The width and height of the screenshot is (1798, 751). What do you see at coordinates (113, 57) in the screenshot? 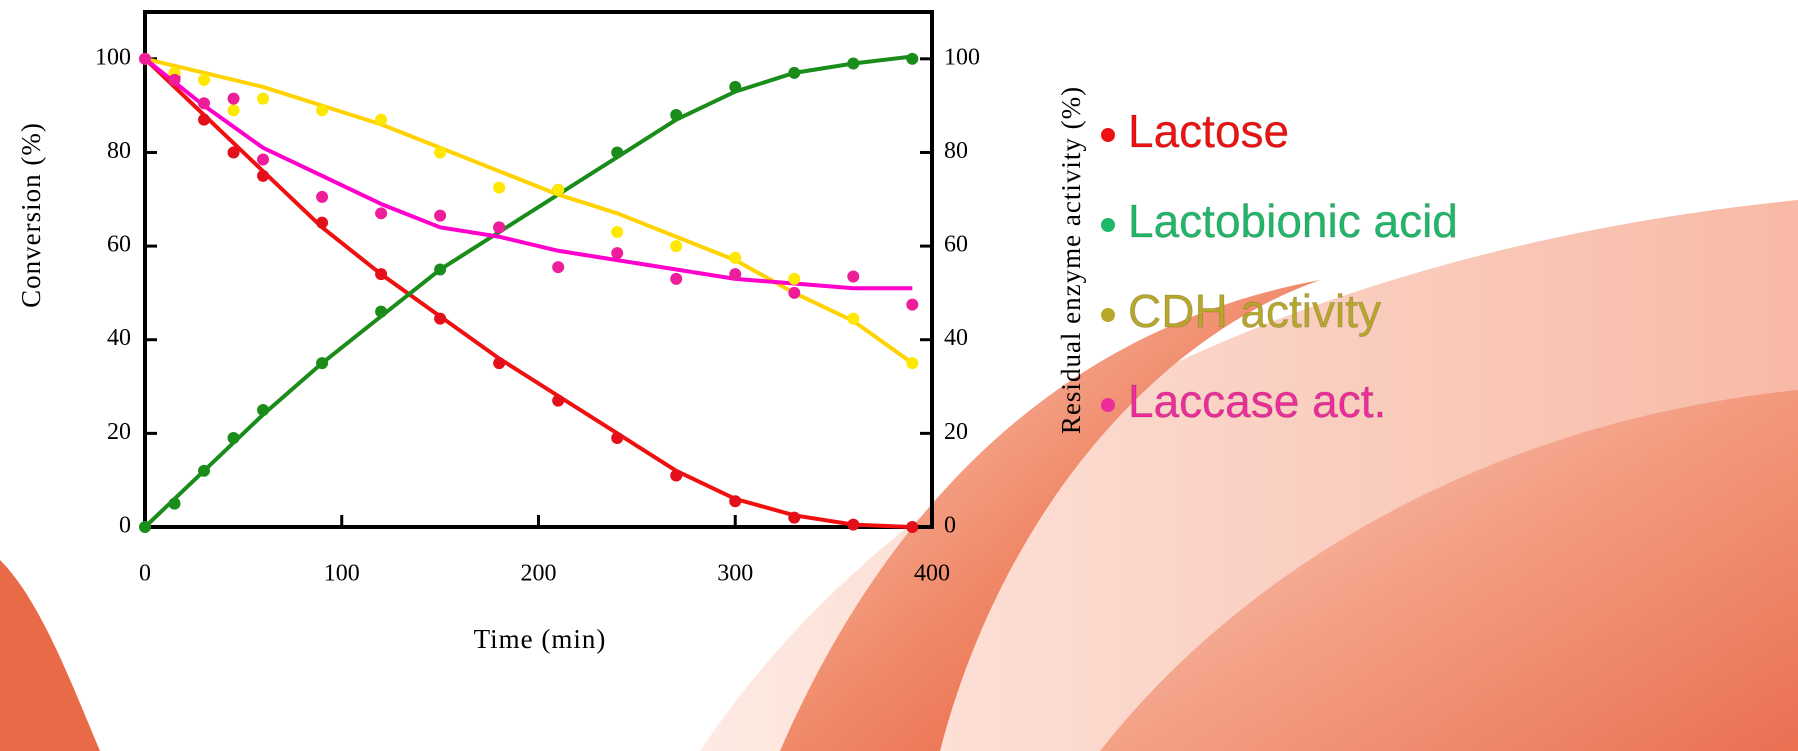
I see `y-tick-label: 100` at bounding box center [113, 57].